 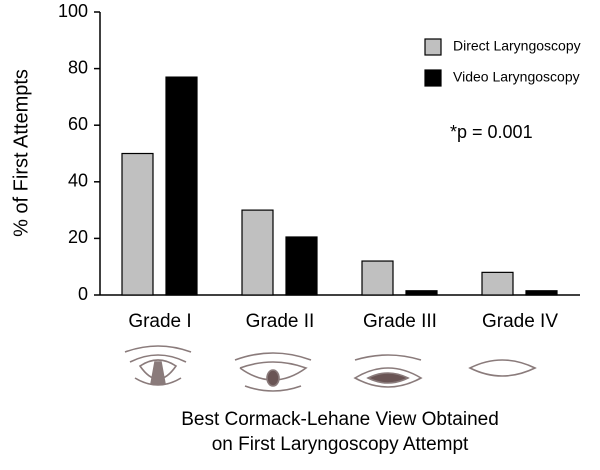 What do you see at coordinates (330, 368) in the screenshot?
I see `grade-icons` at bounding box center [330, 368].